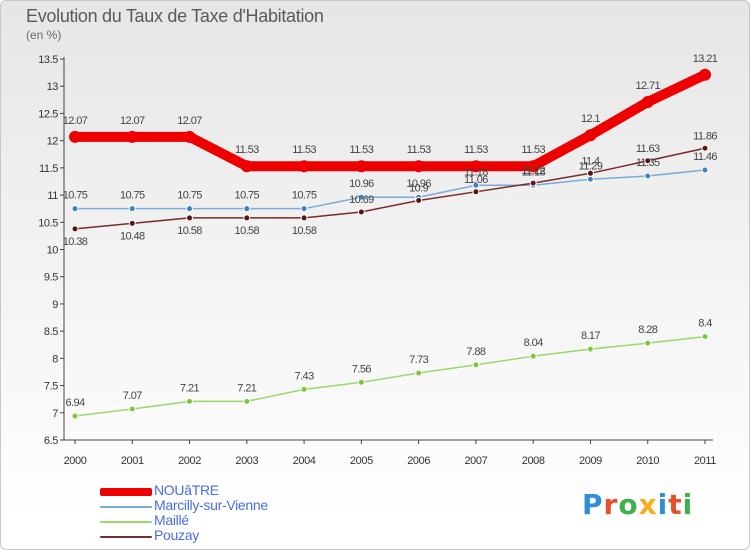  What do you see at coordinates (418, 461) in the screenshot?
I see `x-tick-label: 2006` at bounding box center [418, 461].